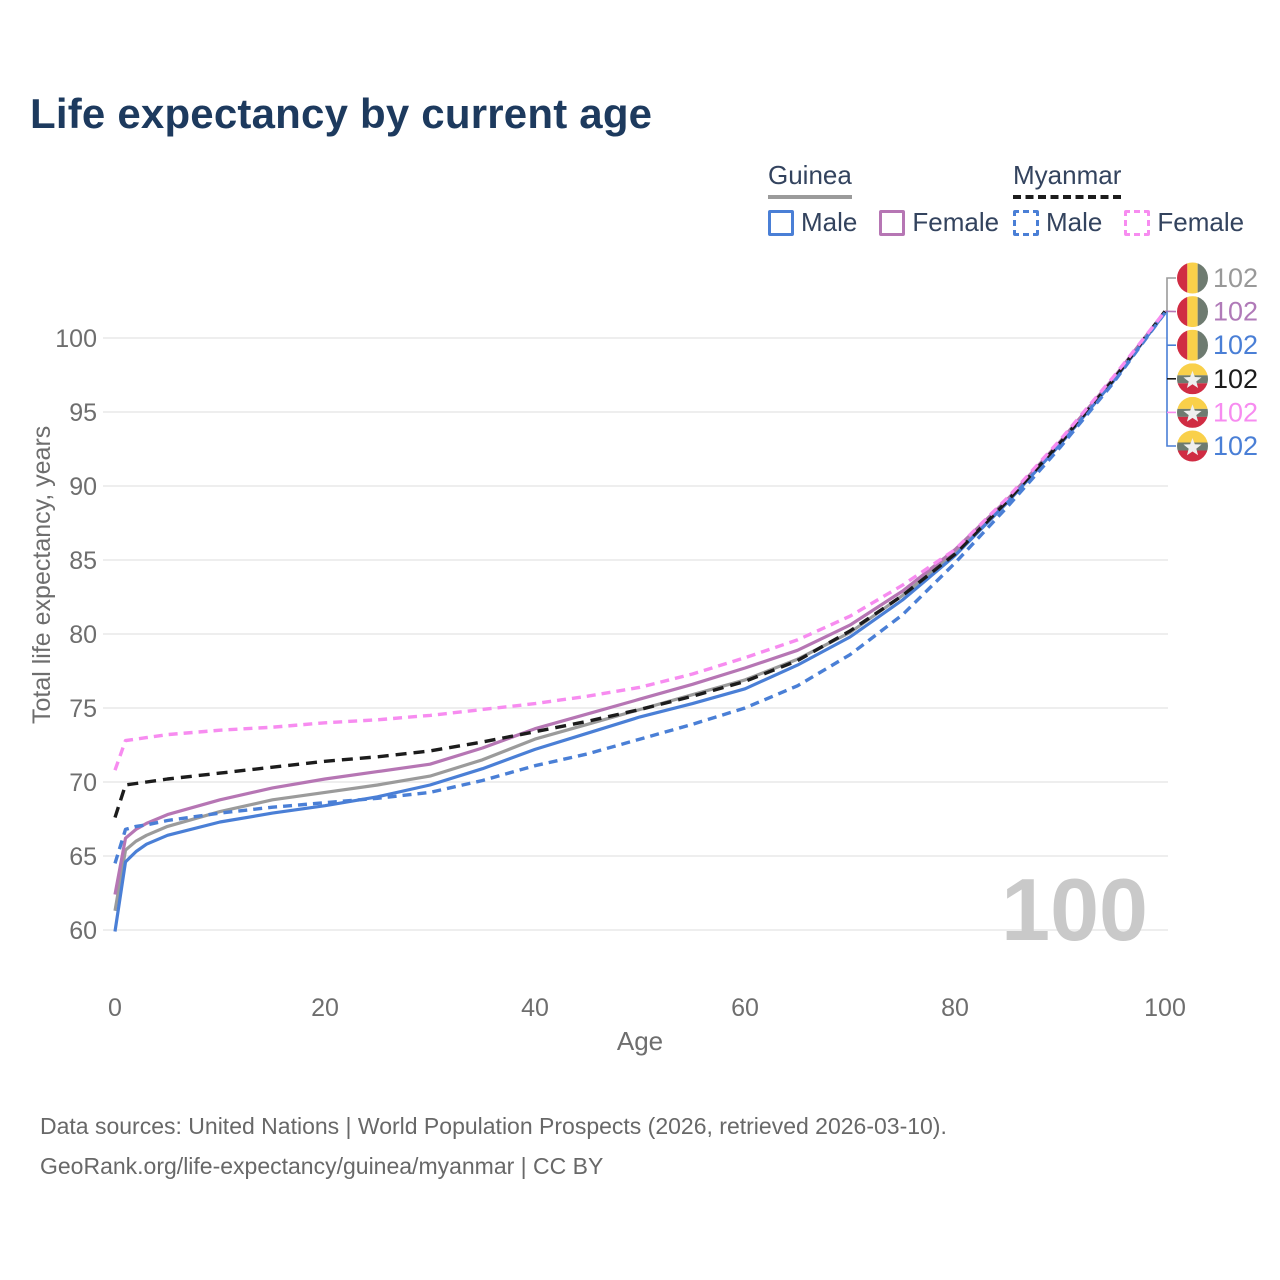  What do you see at coordinates (1067, 179) in the screenshot?
I see `legend-country-myanmar: Myanmar` at bounding box center [1067, 179].